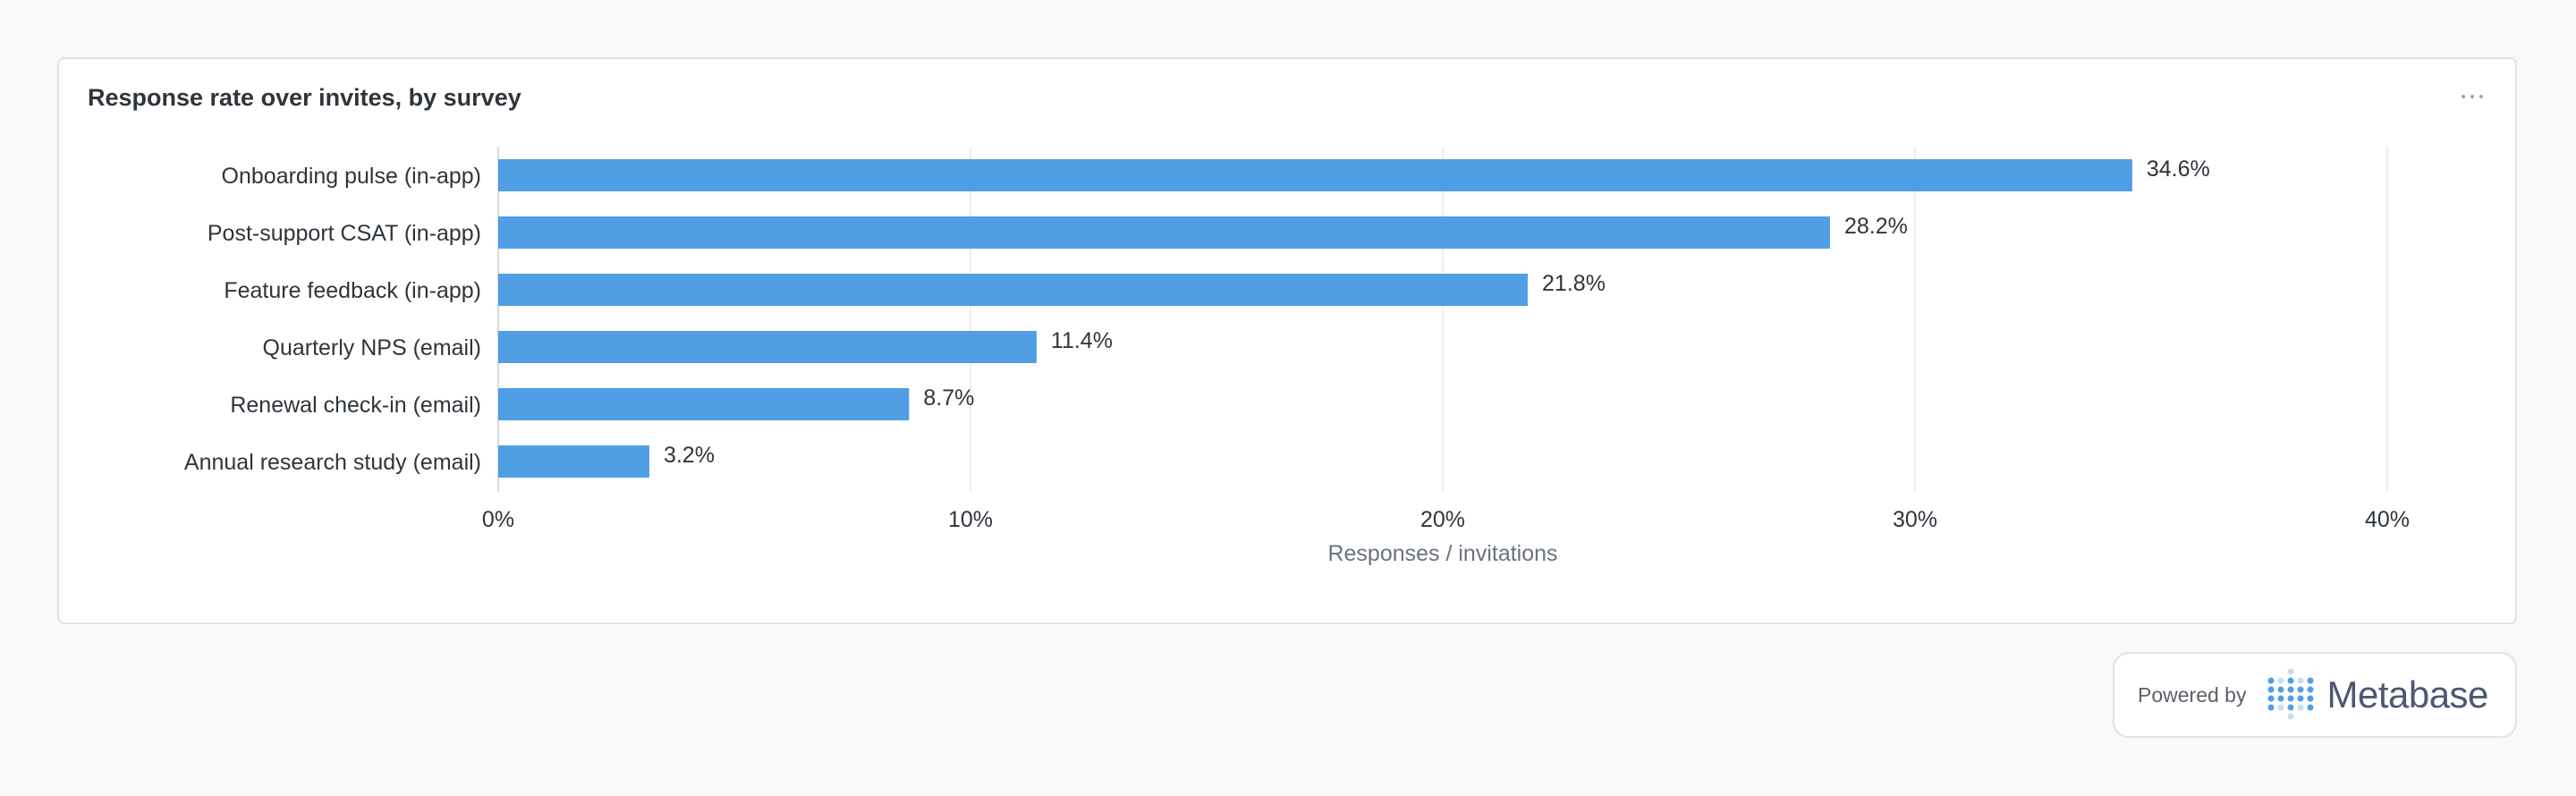 Image resolution: width=2576 pixels, height=796 pixels. Describe the element at coordinates (1442, 519) in the screenshot. I see `x-tick-label: 20%` at that location.